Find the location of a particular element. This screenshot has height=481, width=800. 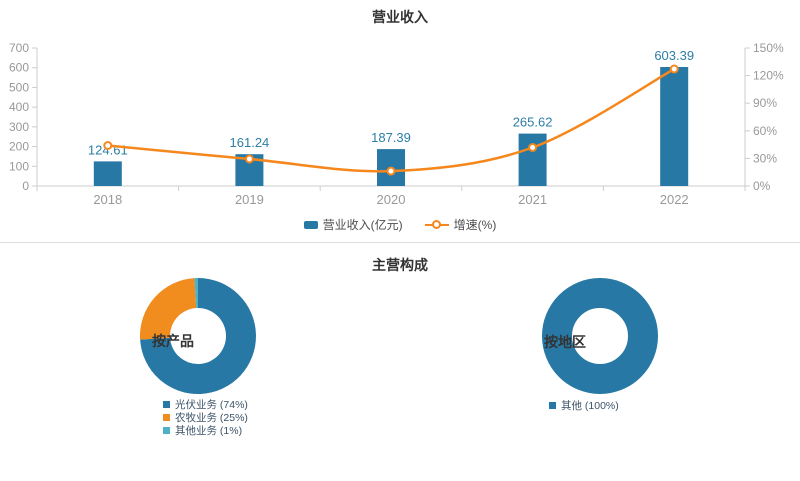

legend-item-growth: 增速(%) is located at coordinates (460, 224).